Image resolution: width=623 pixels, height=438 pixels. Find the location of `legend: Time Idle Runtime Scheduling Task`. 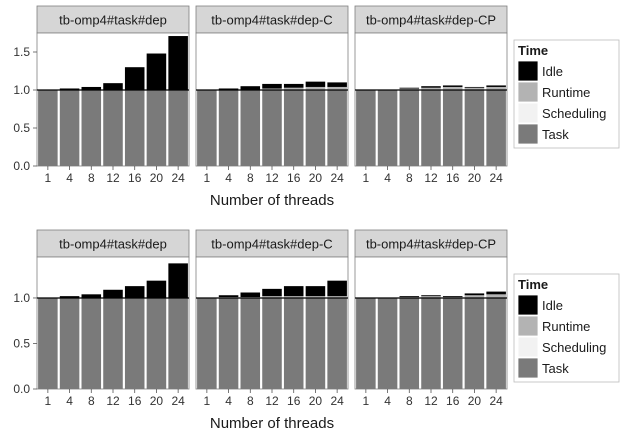

legend: Time Idle Runtime Scheduling Task is located at coordinates (566, 328).